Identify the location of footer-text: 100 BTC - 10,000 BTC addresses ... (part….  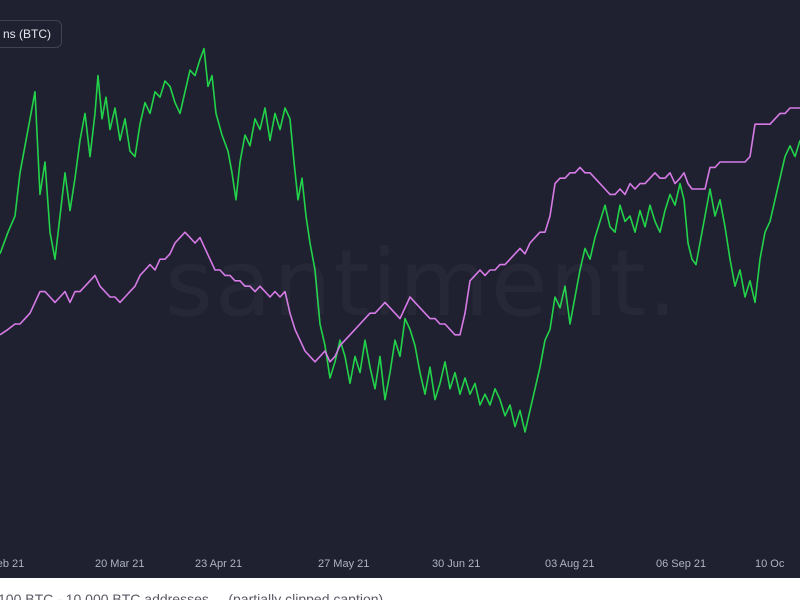
(192, 595).